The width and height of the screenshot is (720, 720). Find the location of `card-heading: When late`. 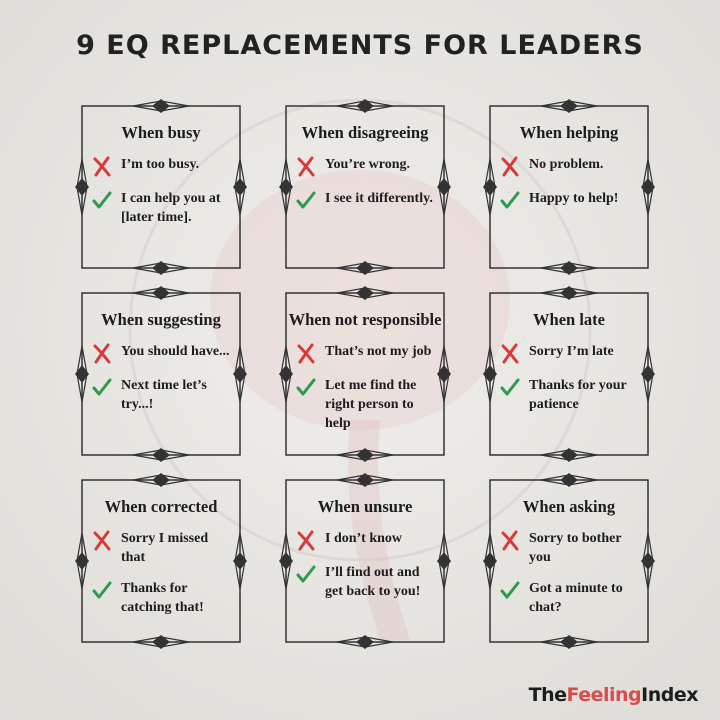

card-heading: When late is located at coordinates (569, 319).